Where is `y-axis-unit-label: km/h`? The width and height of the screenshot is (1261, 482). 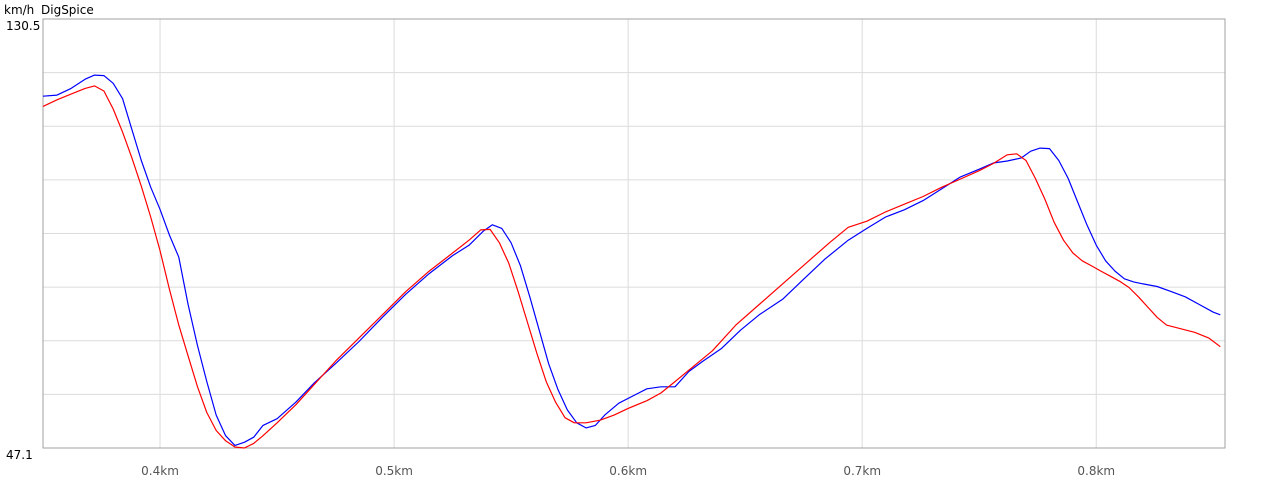
y-axis-unit-label: km/h is located at coordinates (19, 10).